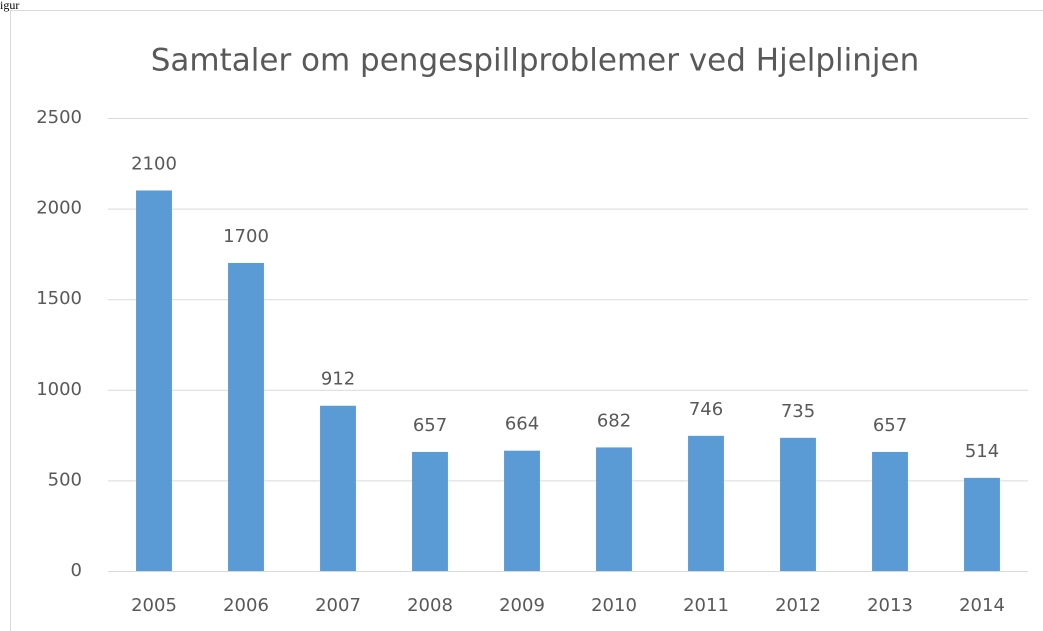  I want to click on x-tick-label: 2006, so click(246, 605).